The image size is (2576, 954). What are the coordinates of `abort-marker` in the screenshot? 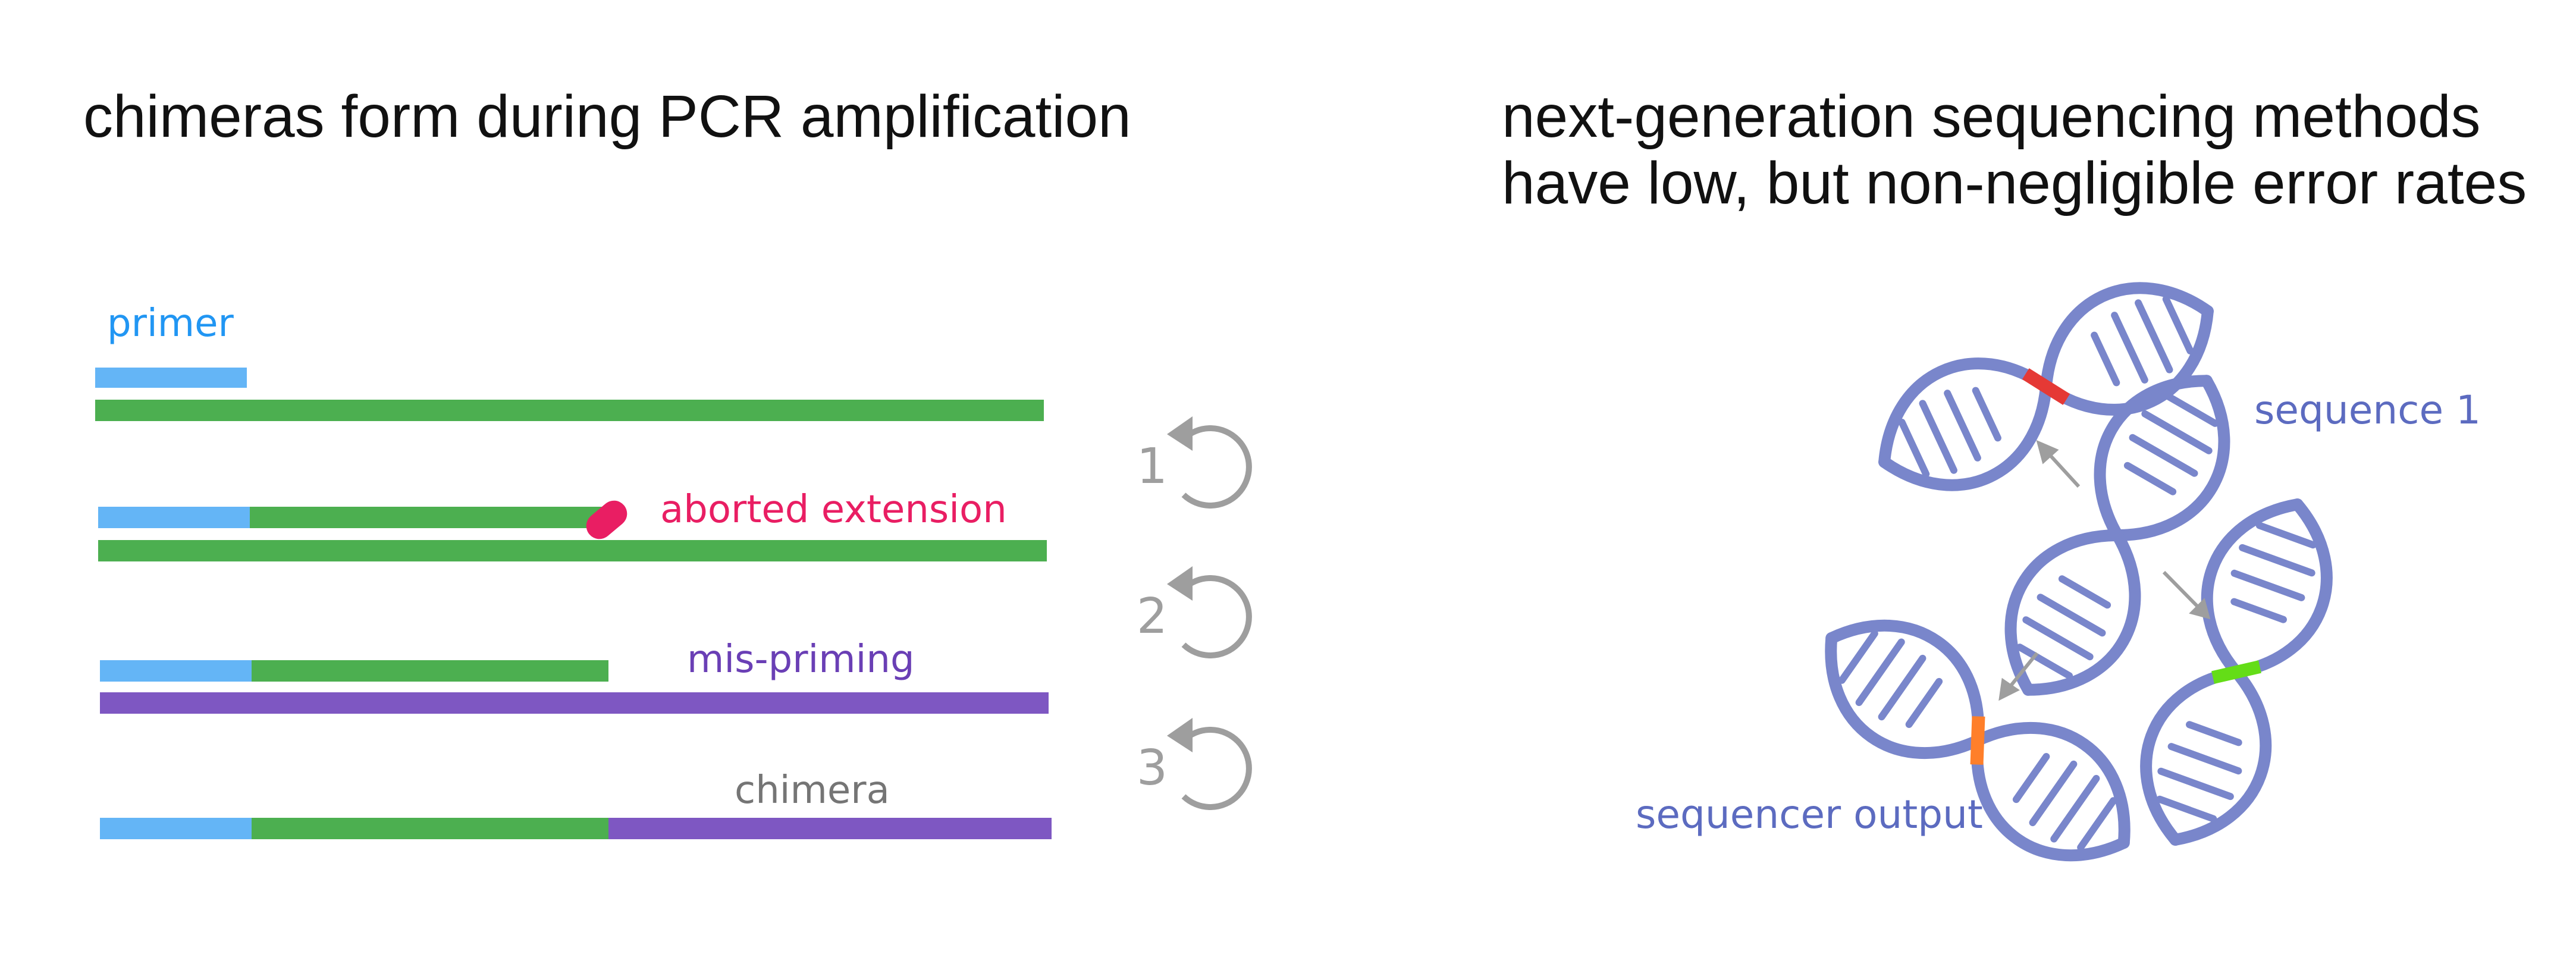 It's located at (606, 519).